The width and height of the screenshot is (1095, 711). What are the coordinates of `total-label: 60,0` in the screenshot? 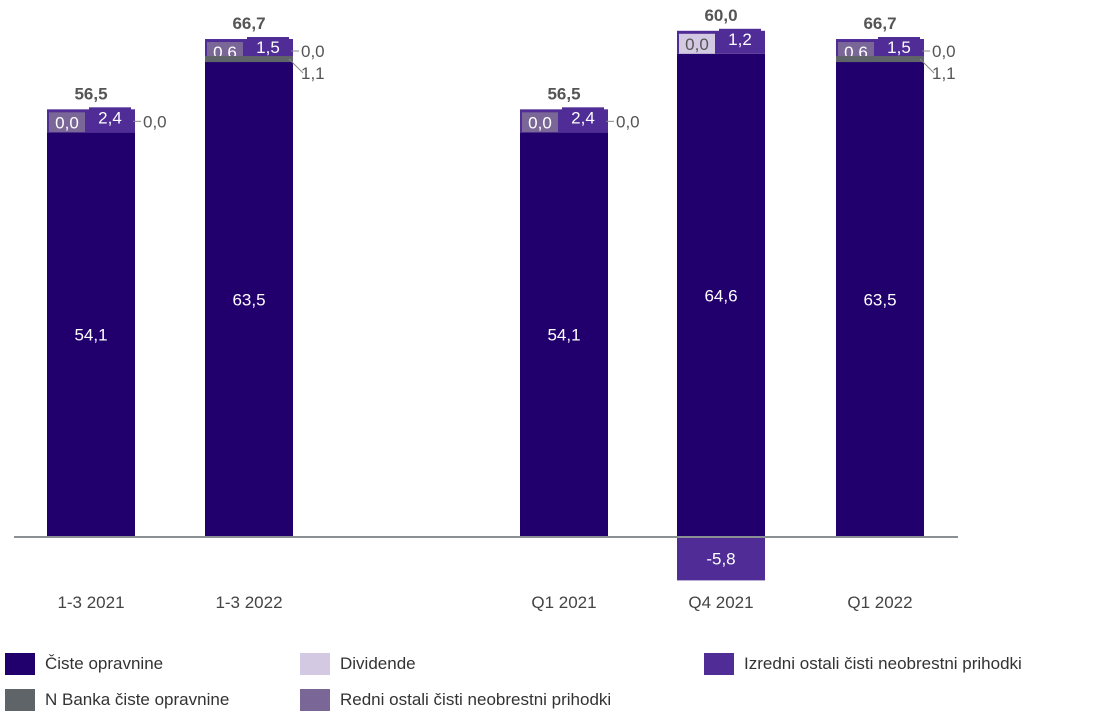 It's located at (720, 15).